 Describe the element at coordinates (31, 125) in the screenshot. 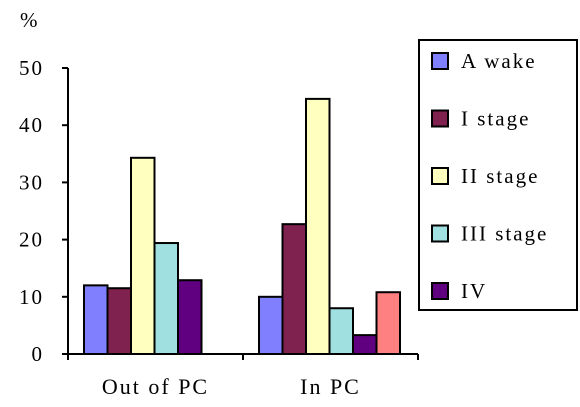

I see `y-tick-label: 40` at that location.